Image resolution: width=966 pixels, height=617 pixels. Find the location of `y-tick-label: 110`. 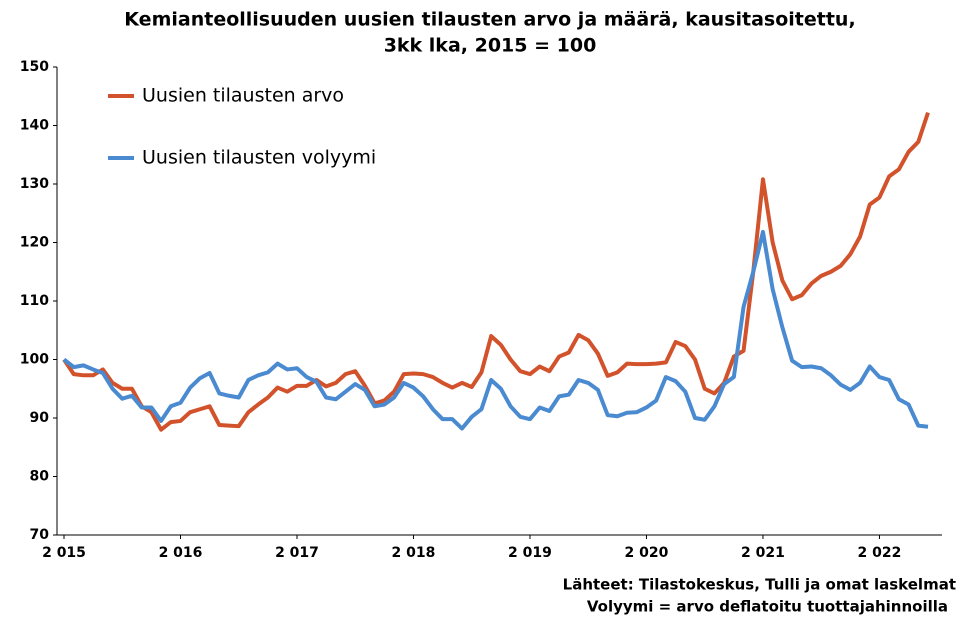

y-tick-label: 110 is located at coordinates (34, 301).